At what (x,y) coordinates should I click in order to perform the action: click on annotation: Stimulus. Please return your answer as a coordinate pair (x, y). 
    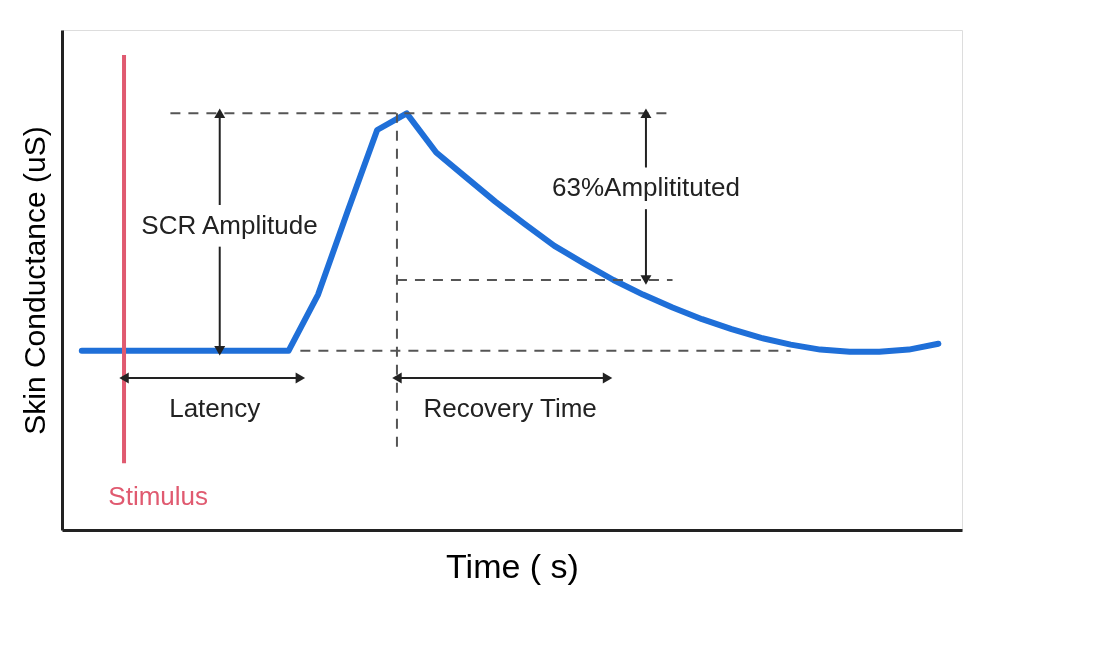
    Looking at the image, I should click on (158, 495).